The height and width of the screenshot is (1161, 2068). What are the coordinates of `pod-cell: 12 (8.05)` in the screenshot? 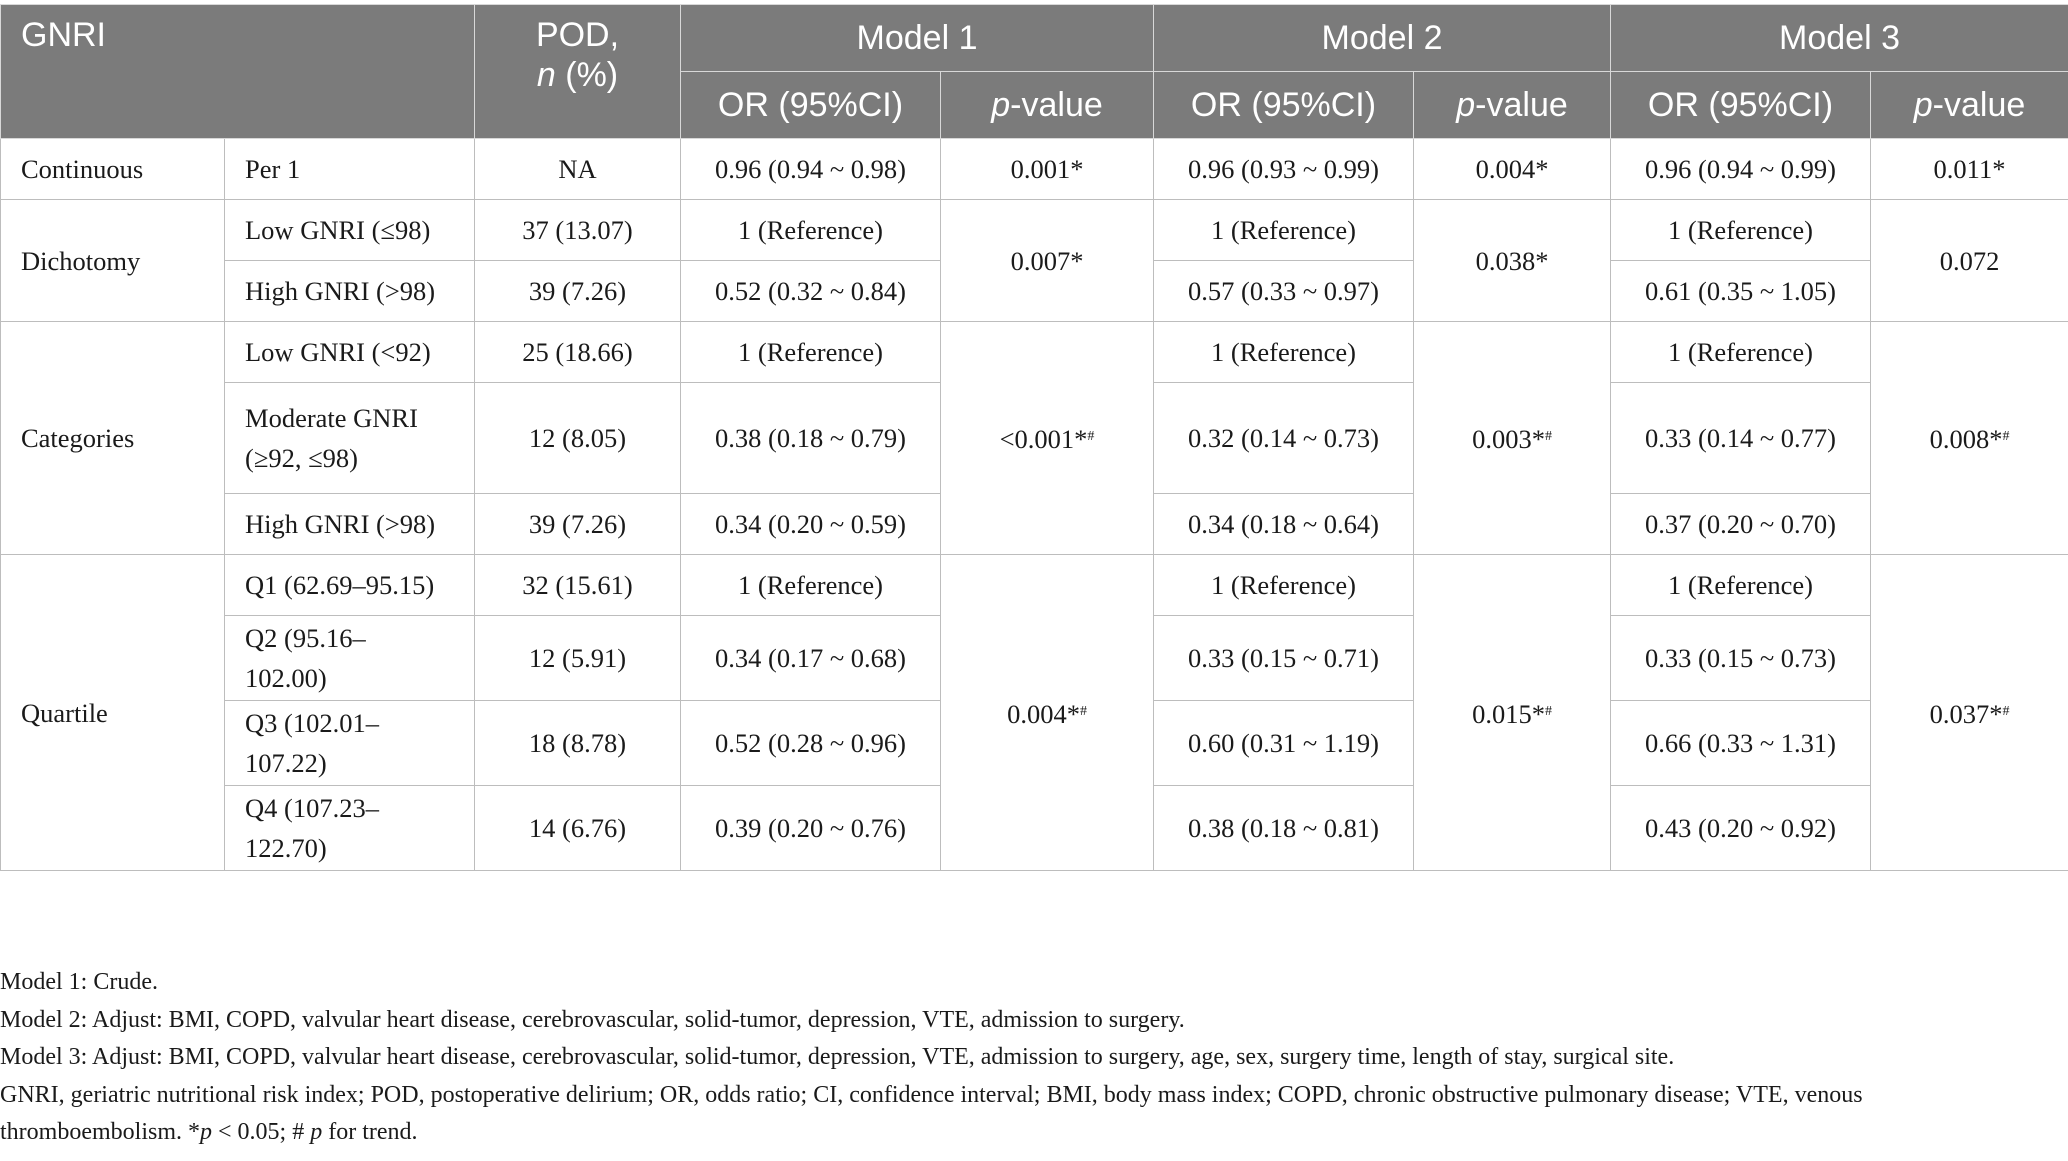 It's located at (577, 438).